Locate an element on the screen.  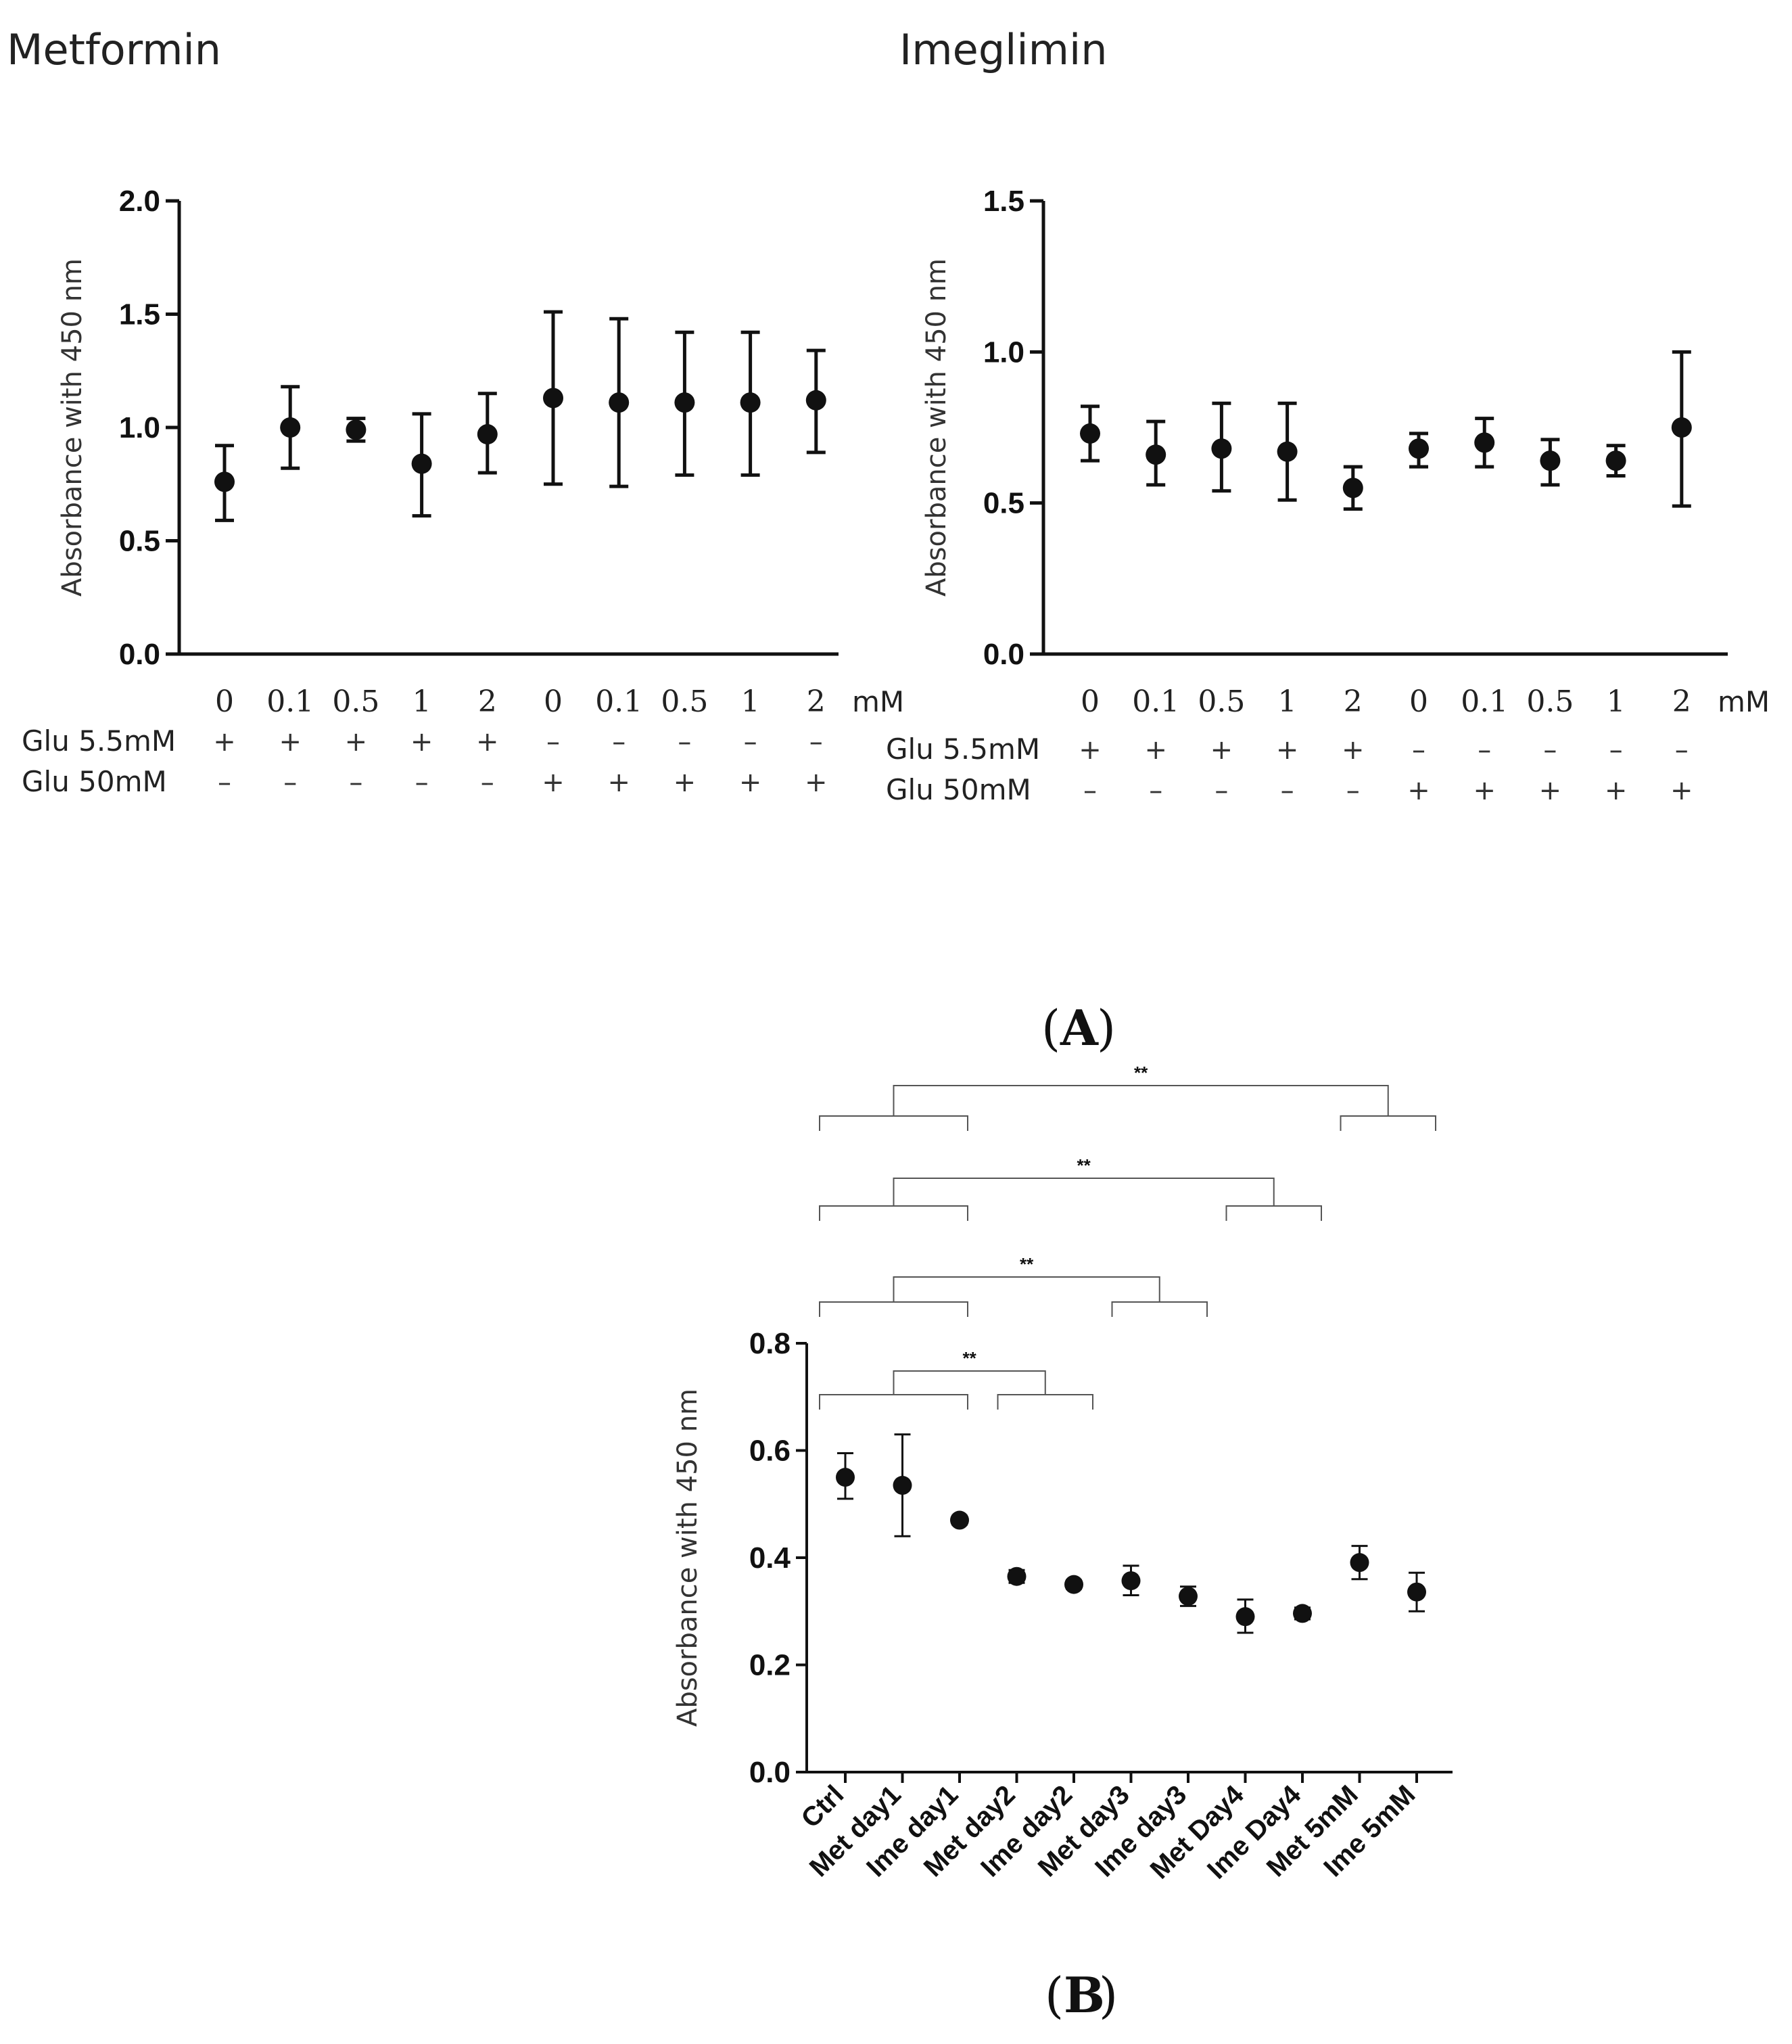
metformin-xtick-label: 2 is located at coordinates (816, 701).